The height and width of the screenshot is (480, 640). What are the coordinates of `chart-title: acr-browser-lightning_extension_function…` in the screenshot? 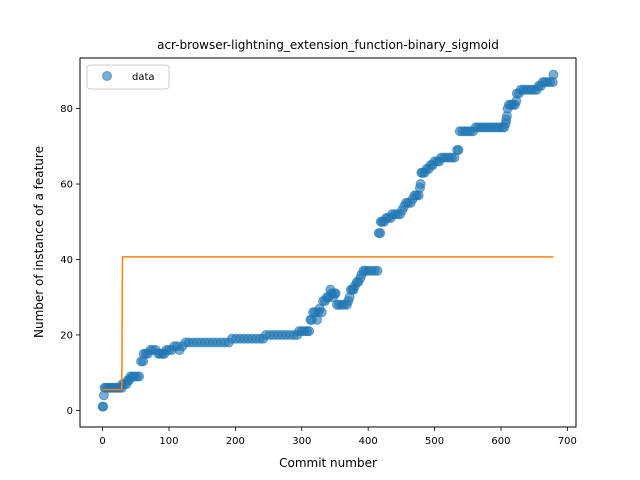 It's located at (328, 45).